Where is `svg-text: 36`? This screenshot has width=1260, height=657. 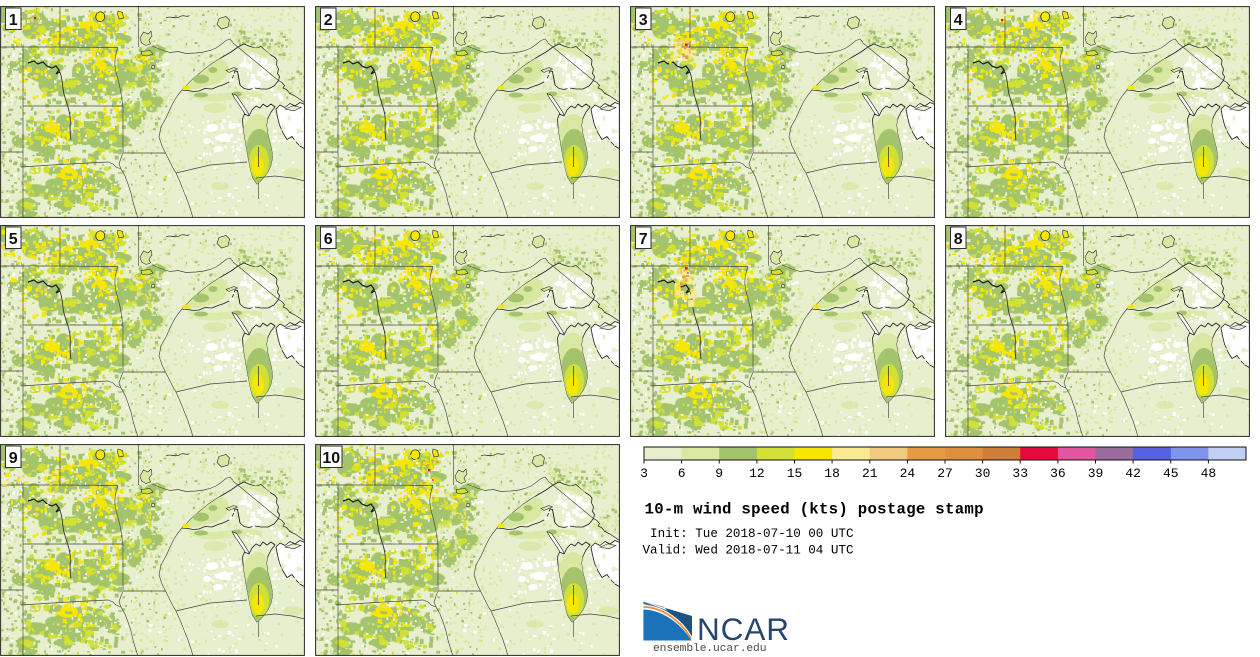
svg-text: 36 is located at coordinates (1058, 473).